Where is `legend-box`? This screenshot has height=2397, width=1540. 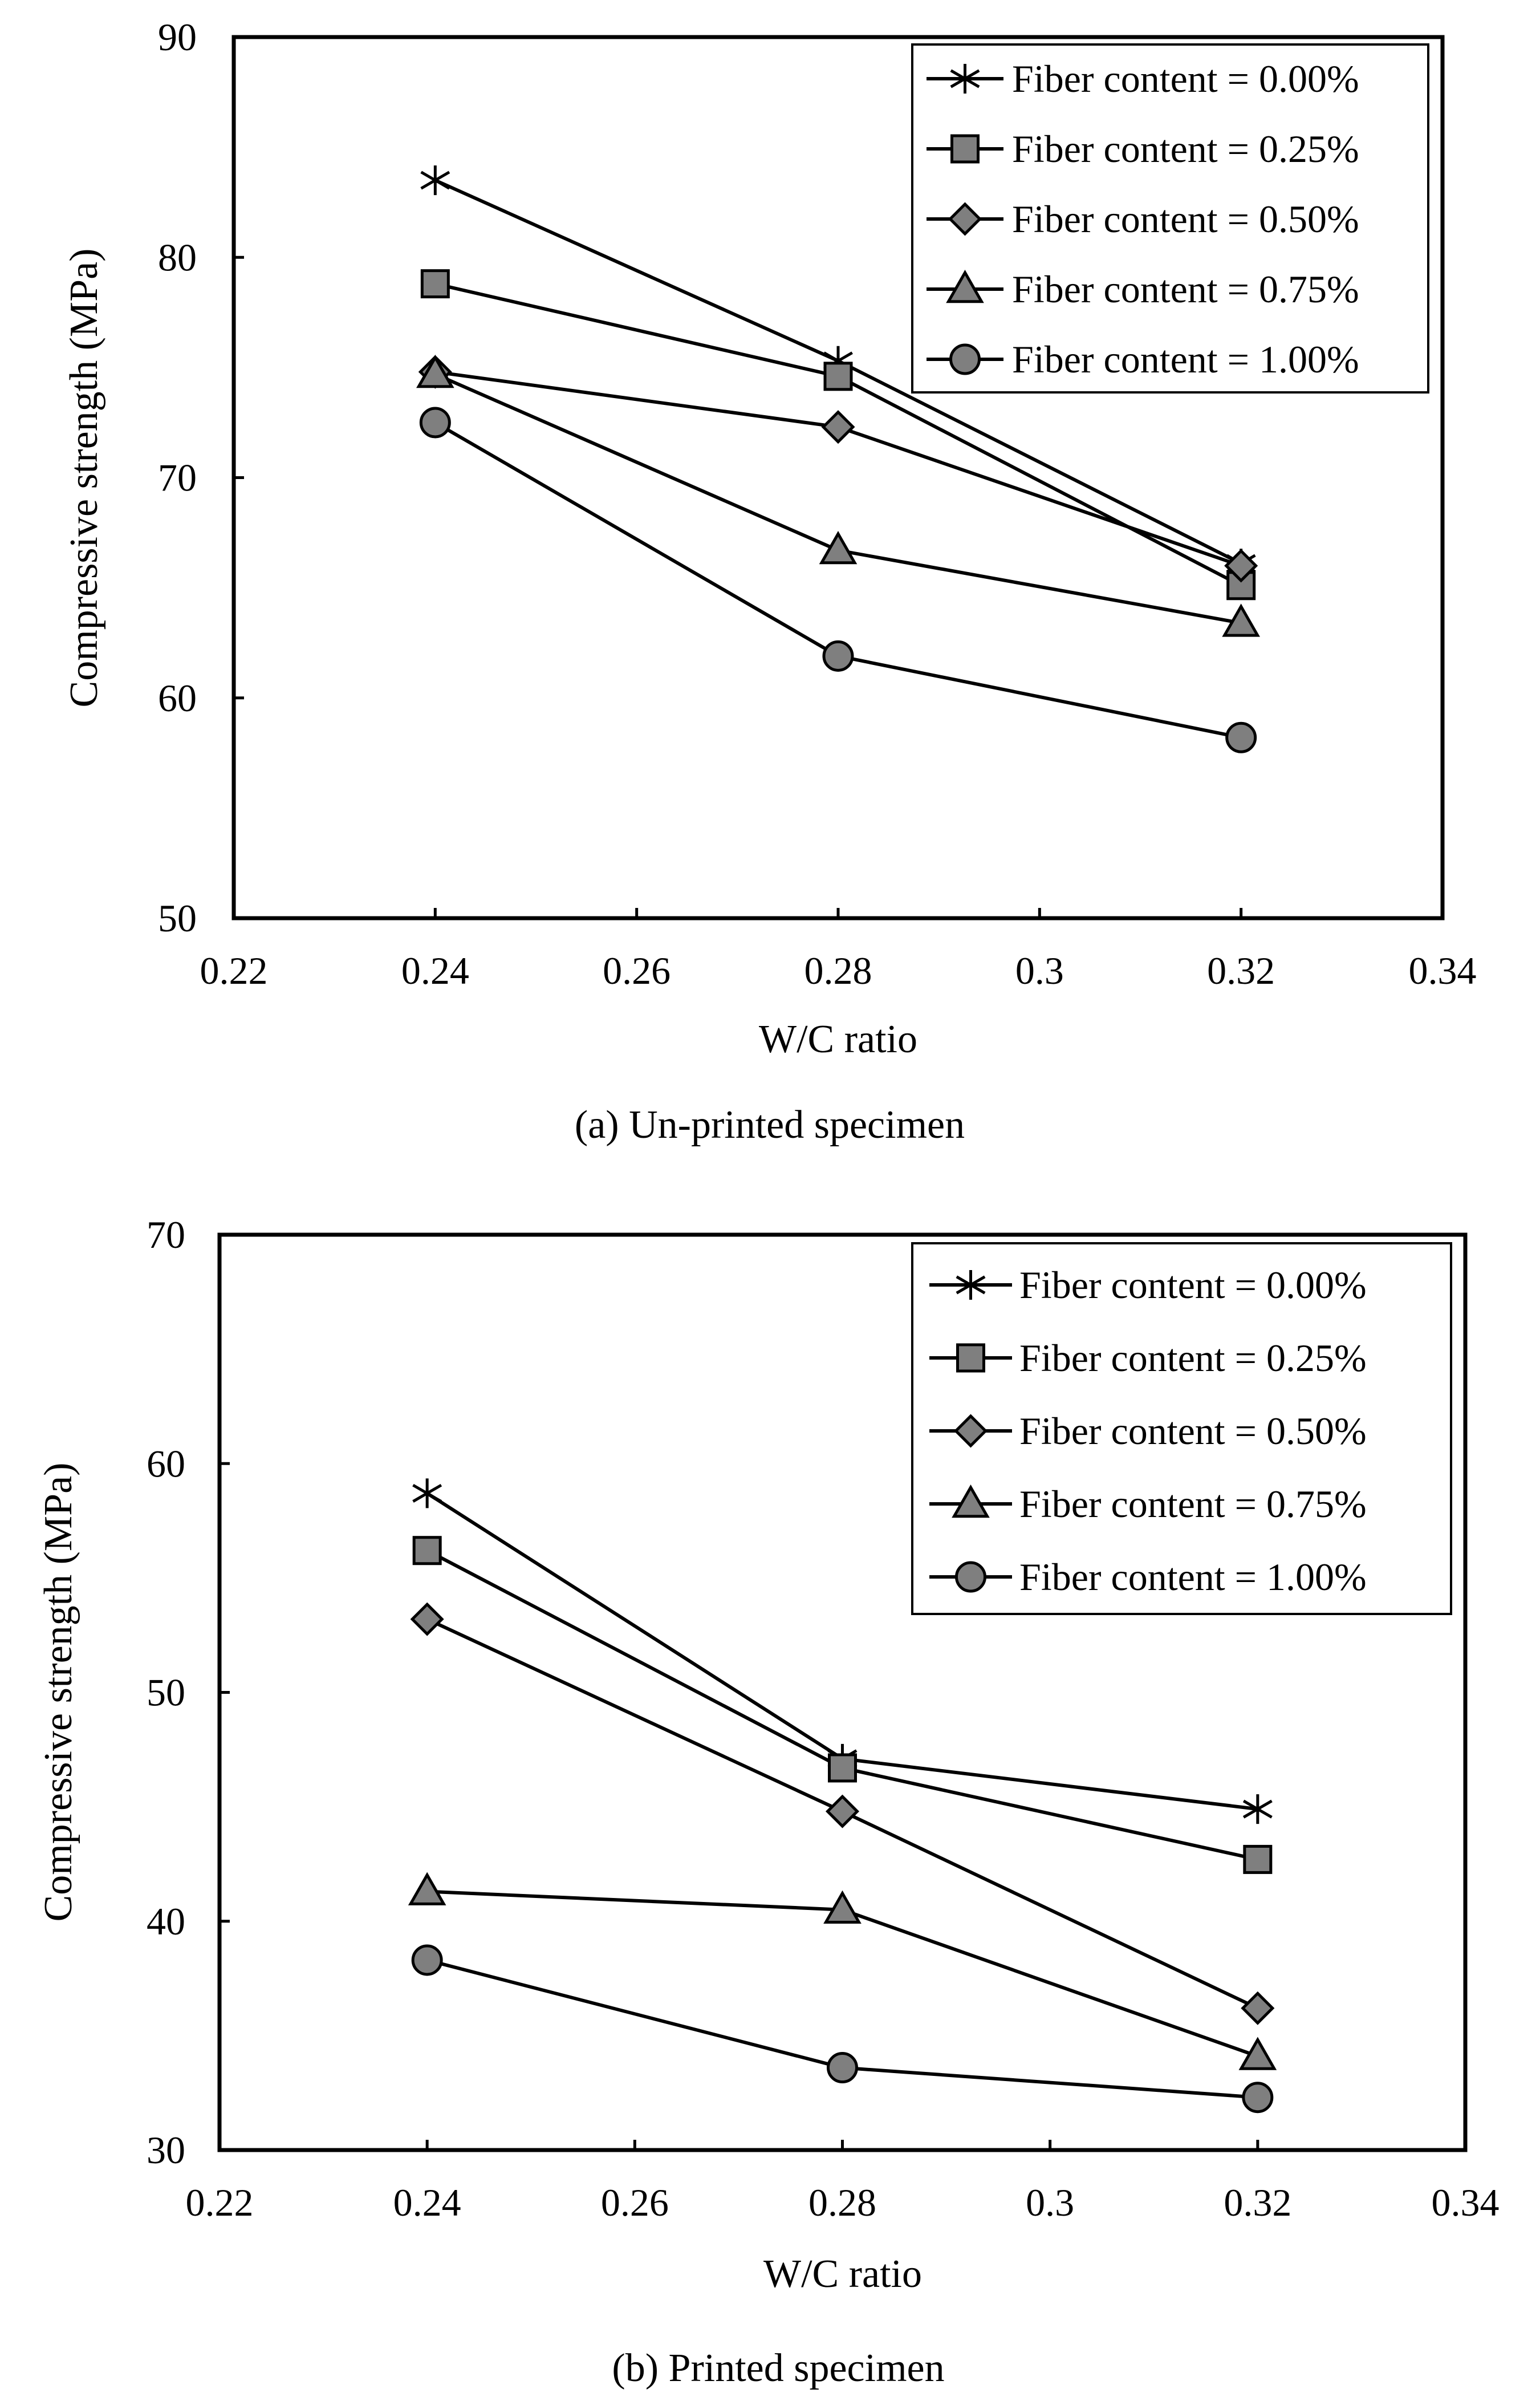 legend-box is located at coordinates (1181, 1428).